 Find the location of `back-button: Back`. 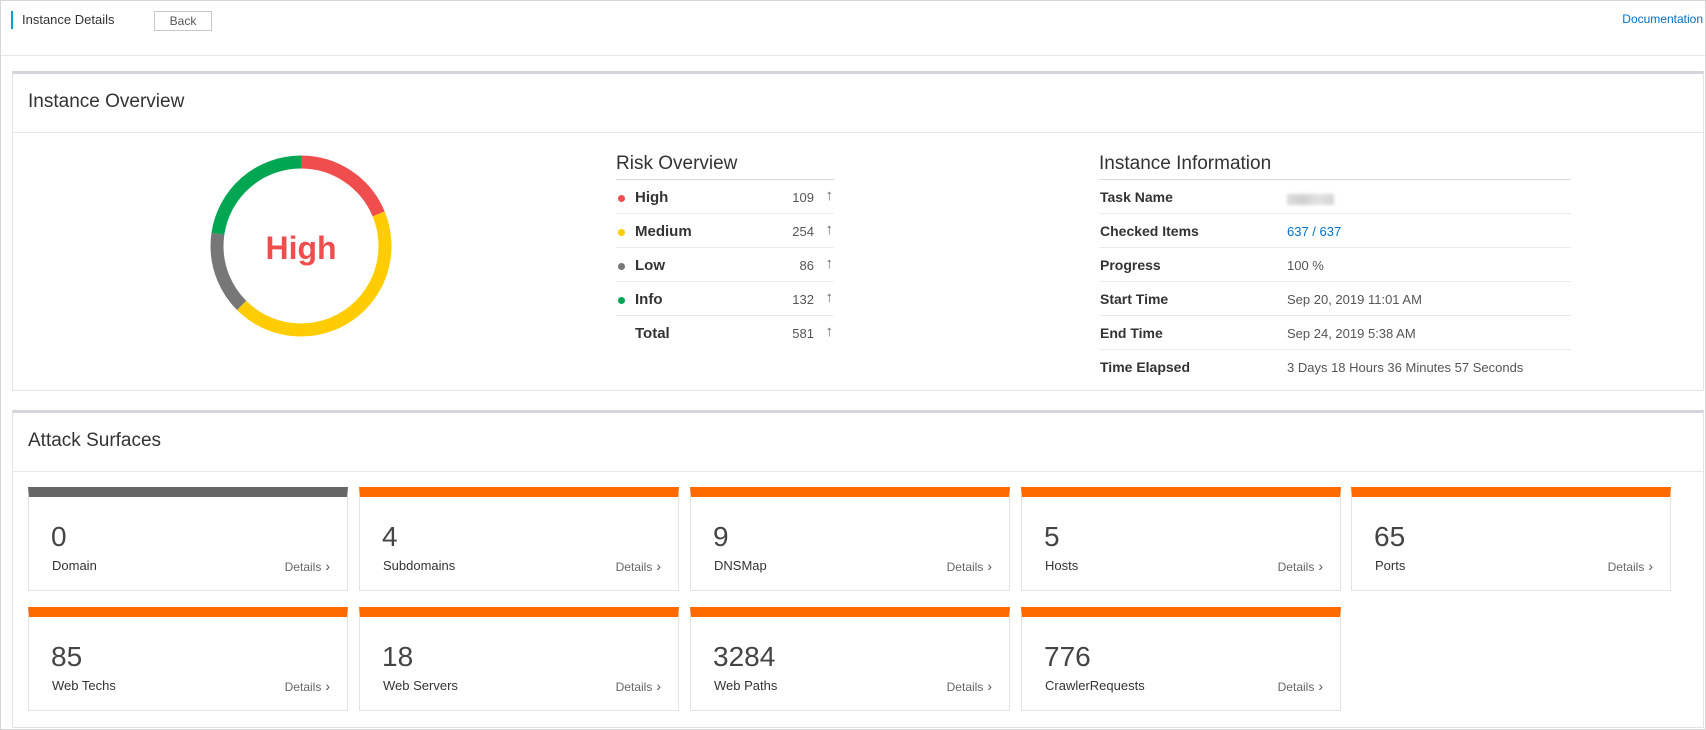

back-button: Back is located at coordinates (183, 21).